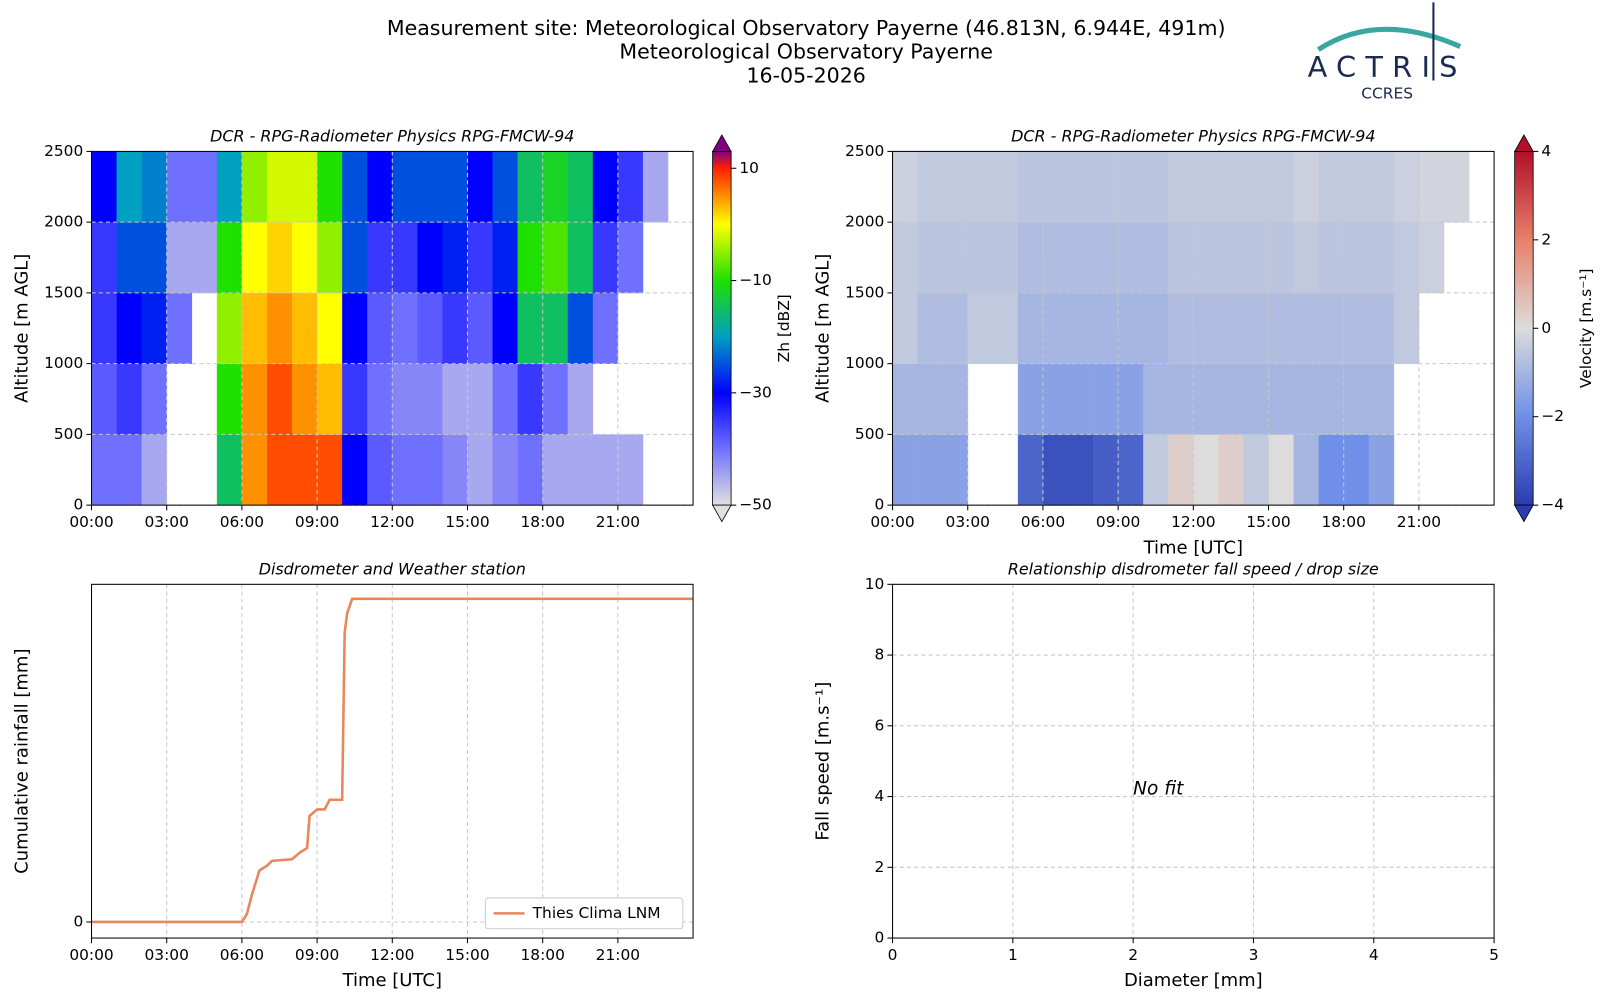 This screenshot has width=1600, height=1000. I want to click on x-axis-label: Diameter [mm], so click(1193, 980).